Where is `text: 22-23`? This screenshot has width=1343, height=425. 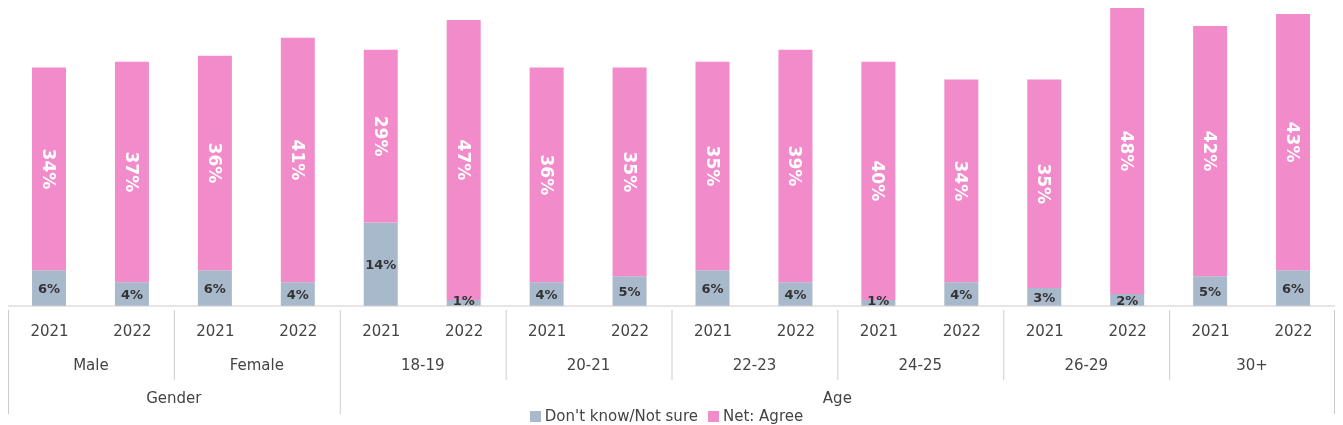 text: 22-23 is located at coordinates (754, 365).